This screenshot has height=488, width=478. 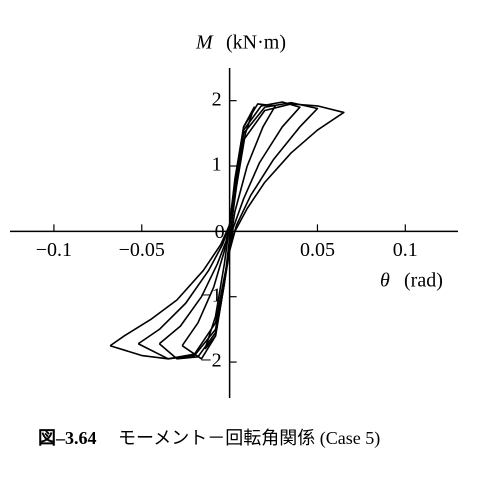 What do you see at coordinates (249, 438) in the screenshot?
I see `caption-text: モーメント－回転角関係 (Case 5)` at bounding box center [249, 438].